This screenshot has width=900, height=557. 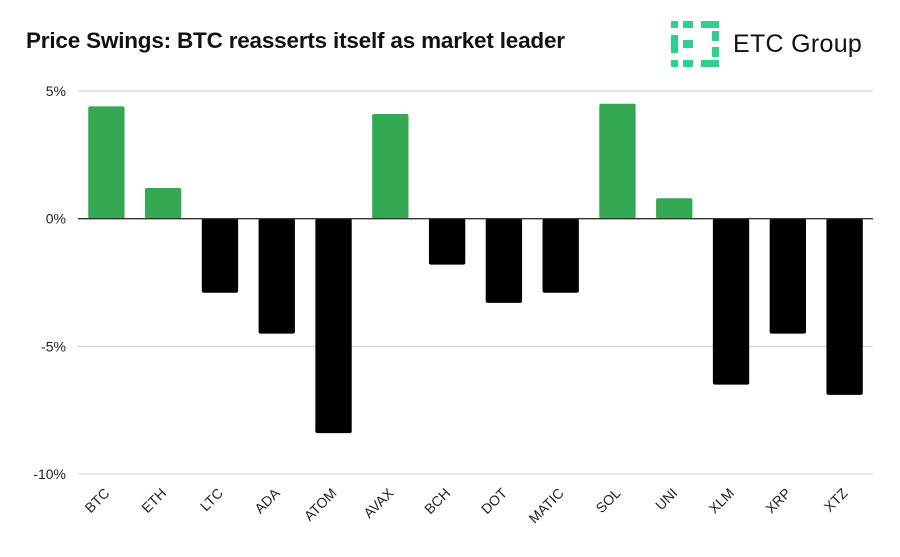 I want to click on x-tick-label: ATOM, so click(x=320, y=504).